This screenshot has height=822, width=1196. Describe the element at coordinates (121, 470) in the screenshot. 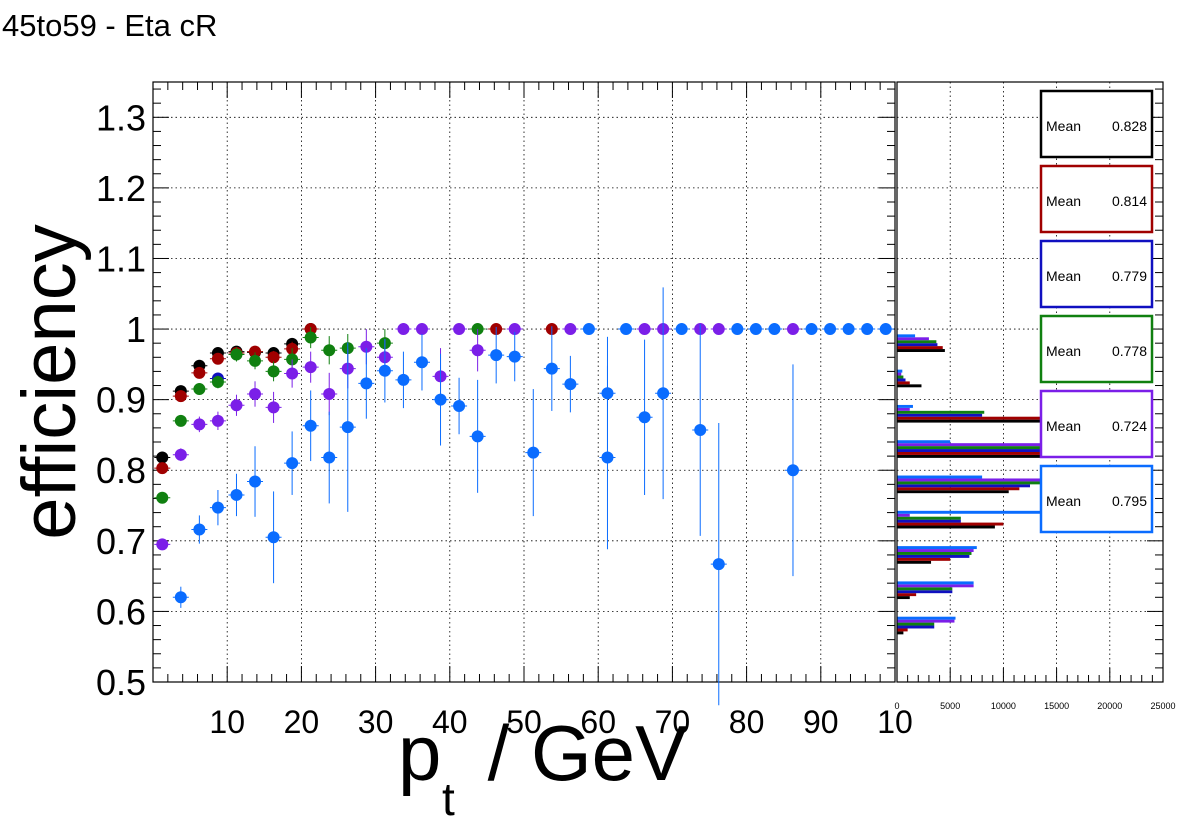

I see `y-tick-label: 0.8` at that location.